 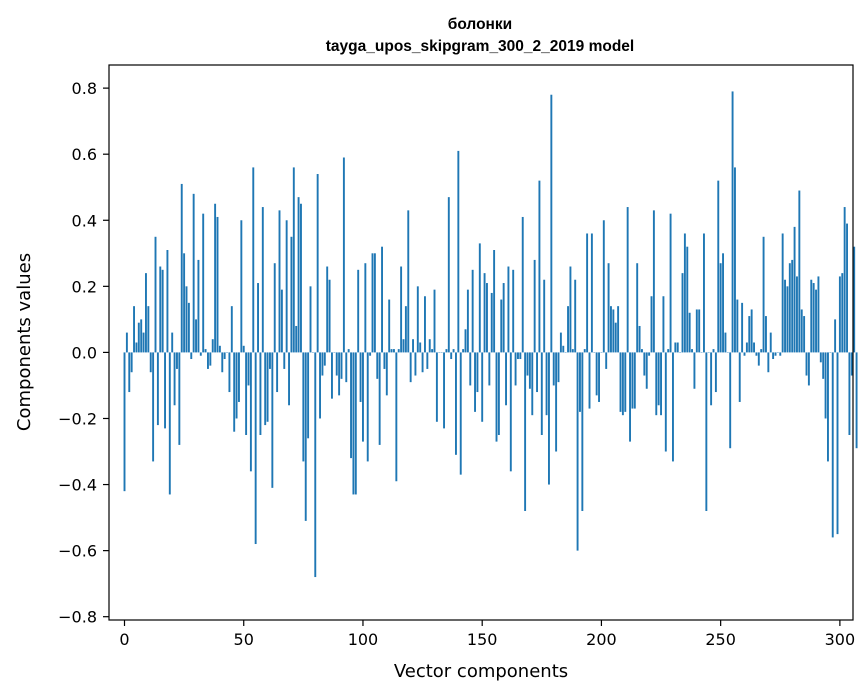 I want to click on chart-title: болонки, so click(x=480, y=24).